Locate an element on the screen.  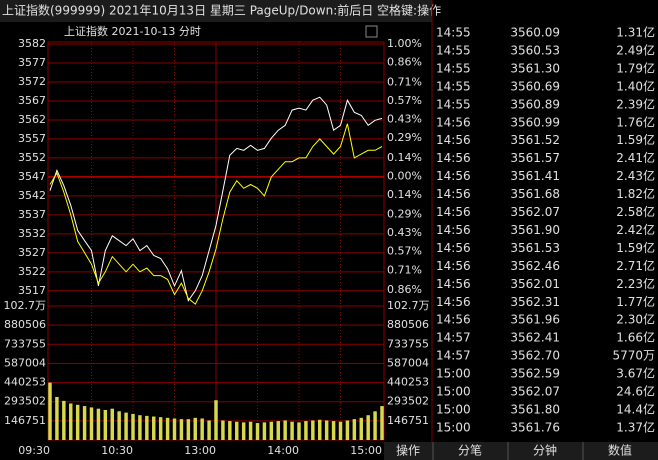
volume-tick-label: 146751 is located at coordinates (25, 420).